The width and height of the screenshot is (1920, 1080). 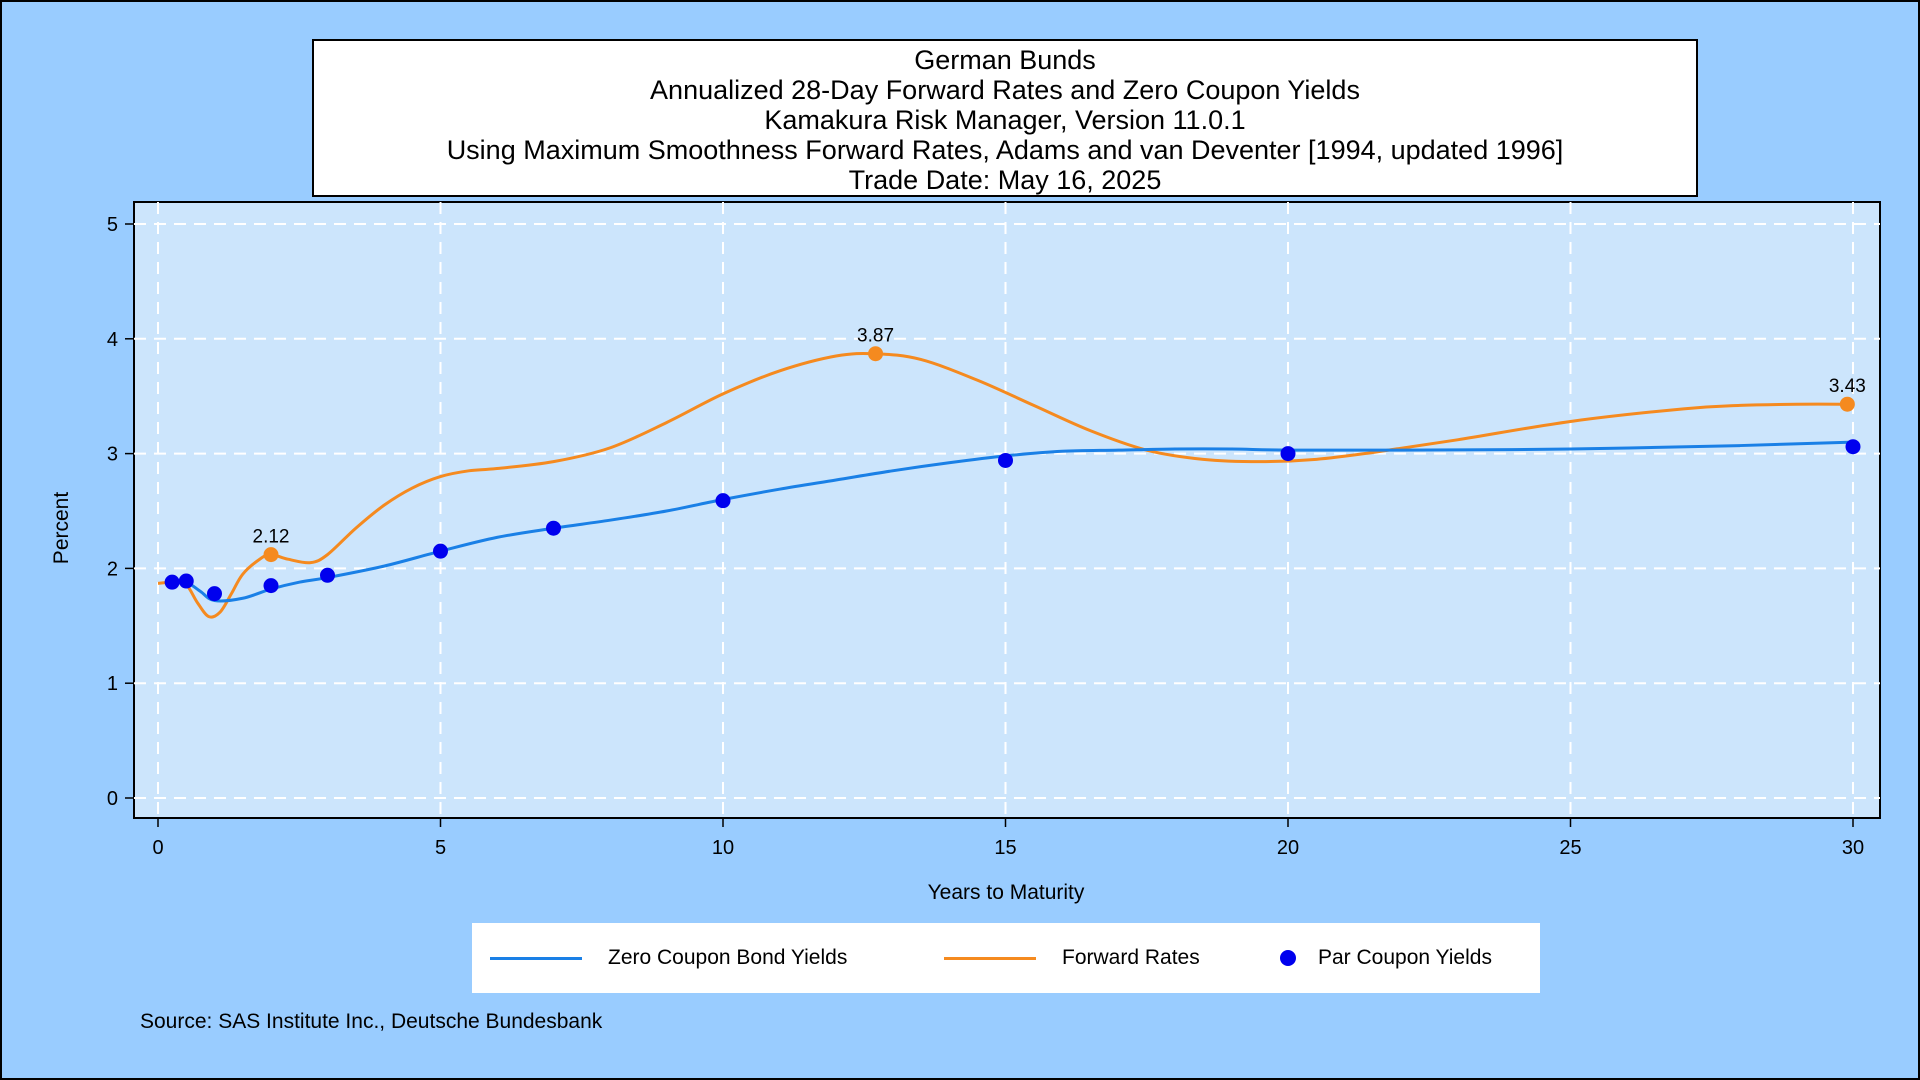 I want to click on y-tick-label: 5, so click(x=112, y=225).